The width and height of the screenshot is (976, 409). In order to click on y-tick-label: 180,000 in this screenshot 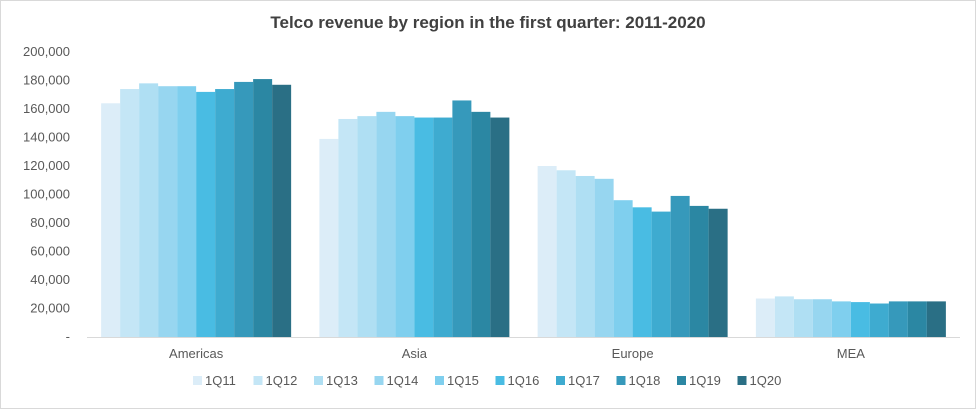, I will do `click(46, 80)`.